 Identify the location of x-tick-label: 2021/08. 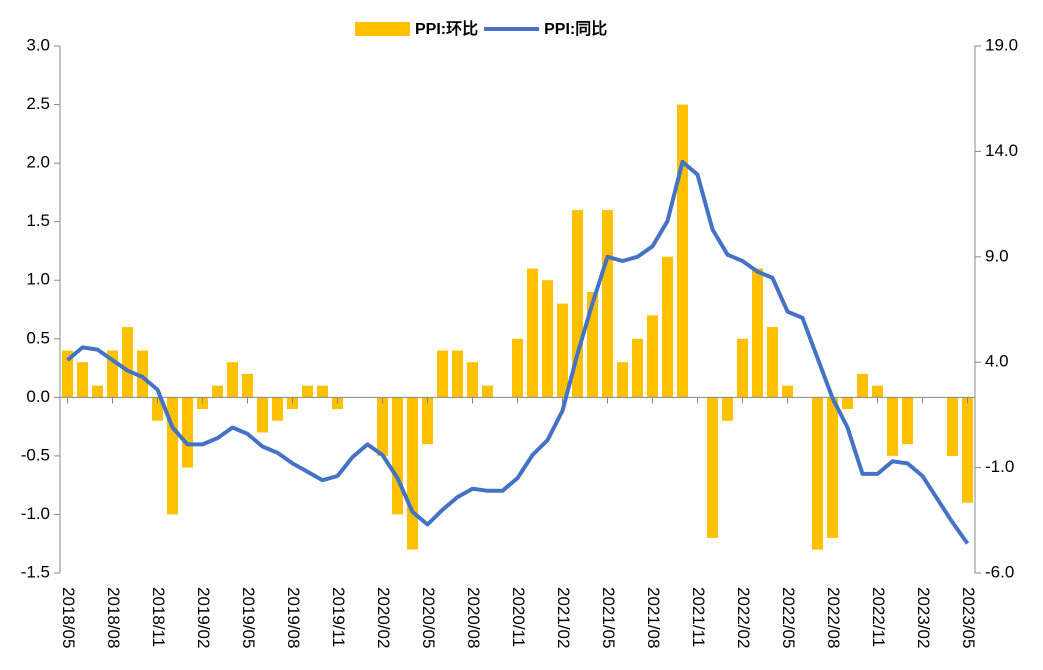
(653, 617).